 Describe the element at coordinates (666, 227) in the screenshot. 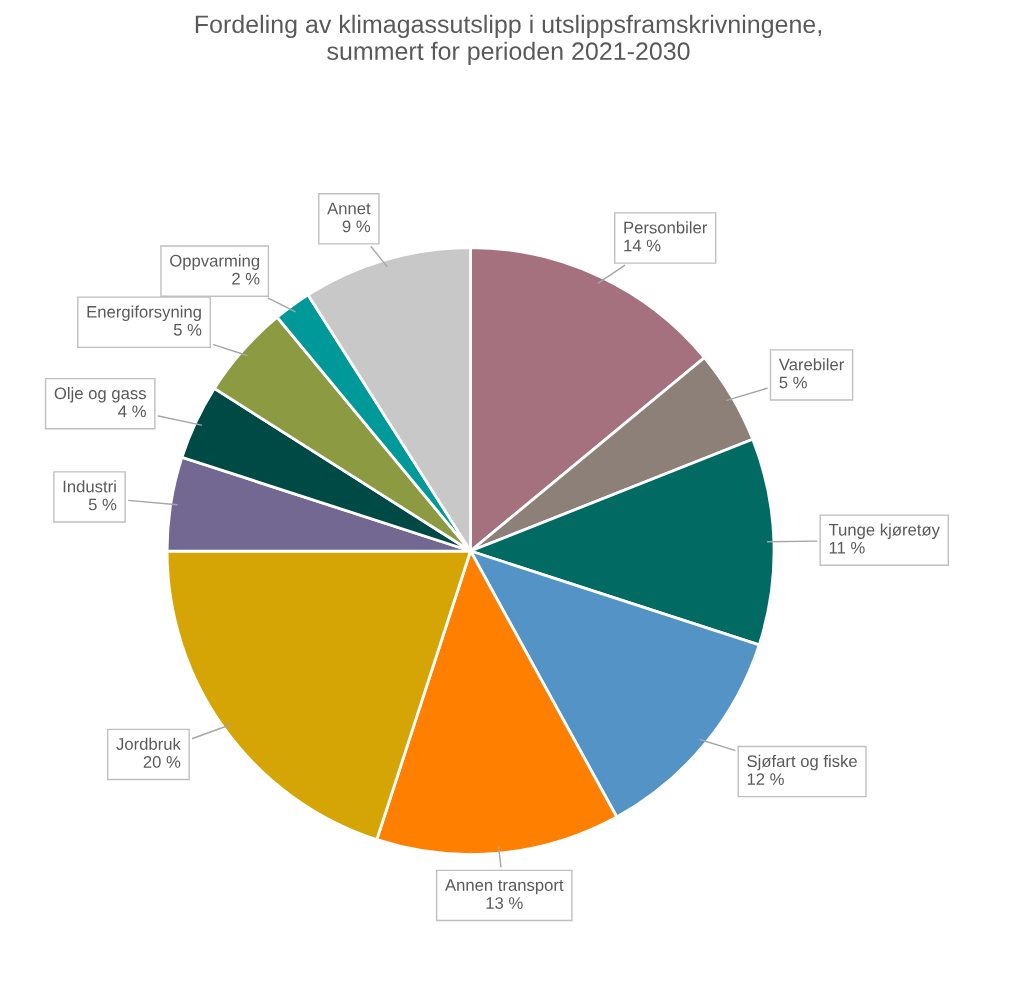

I see `slice-label: Personbiler` at that location.